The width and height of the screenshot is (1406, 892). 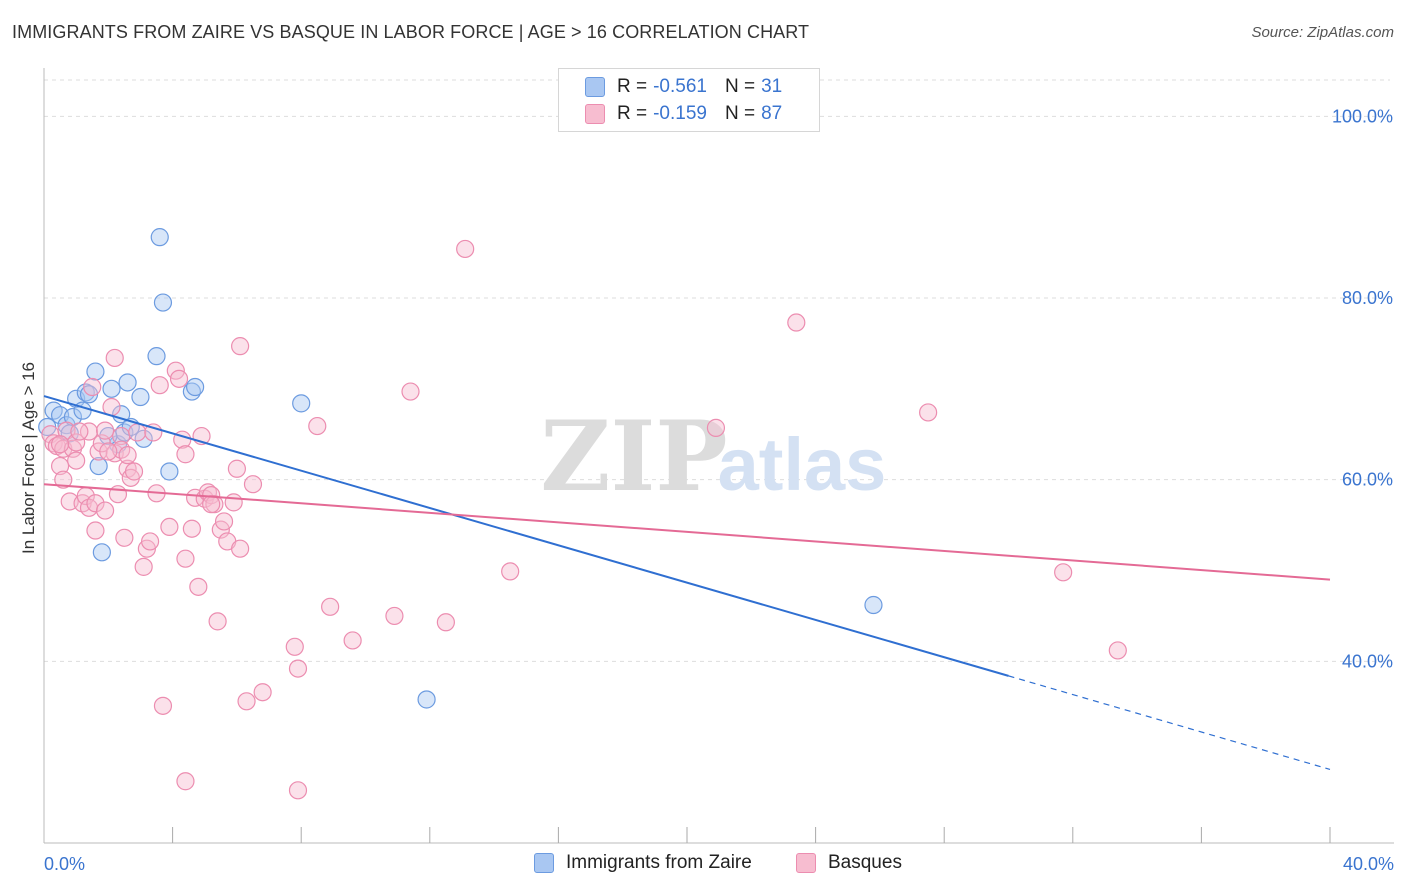 I want to click on x-tick-label: 40.0%, so click(x=1368, y=864).